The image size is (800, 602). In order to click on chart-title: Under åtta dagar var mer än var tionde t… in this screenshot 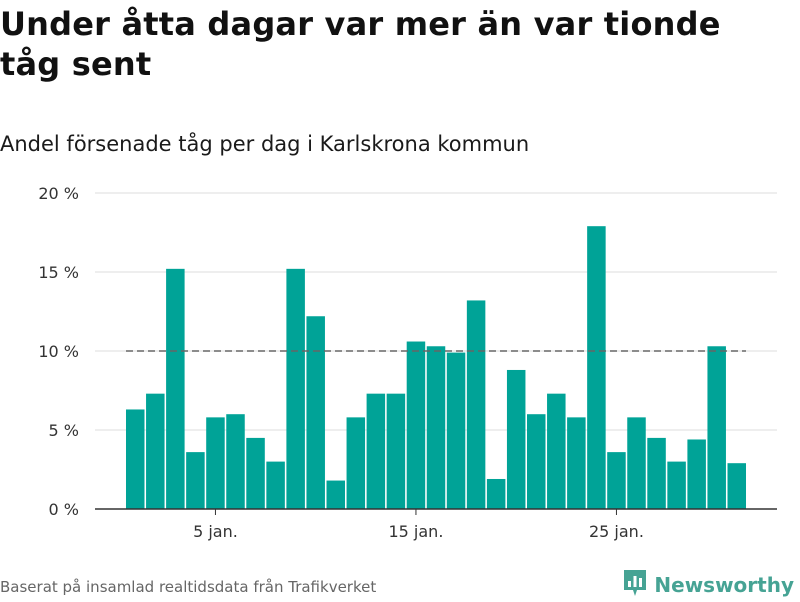, I will do `click(360, 44)`.